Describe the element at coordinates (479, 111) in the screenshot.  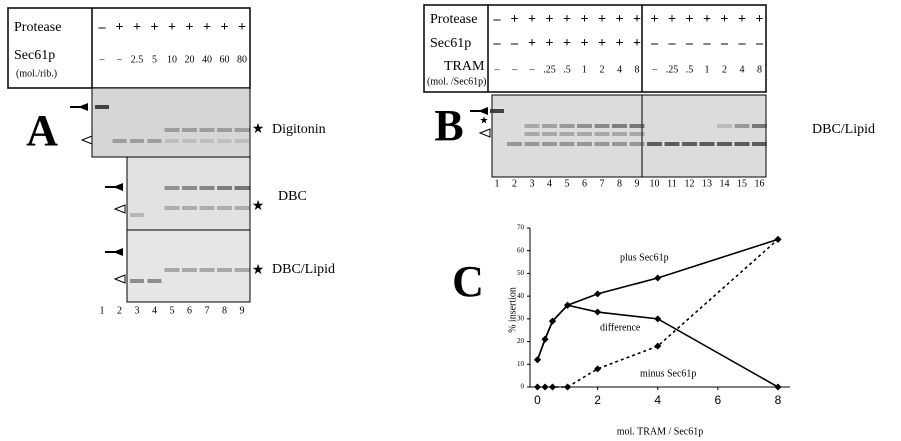
I see `arrow` at that location.